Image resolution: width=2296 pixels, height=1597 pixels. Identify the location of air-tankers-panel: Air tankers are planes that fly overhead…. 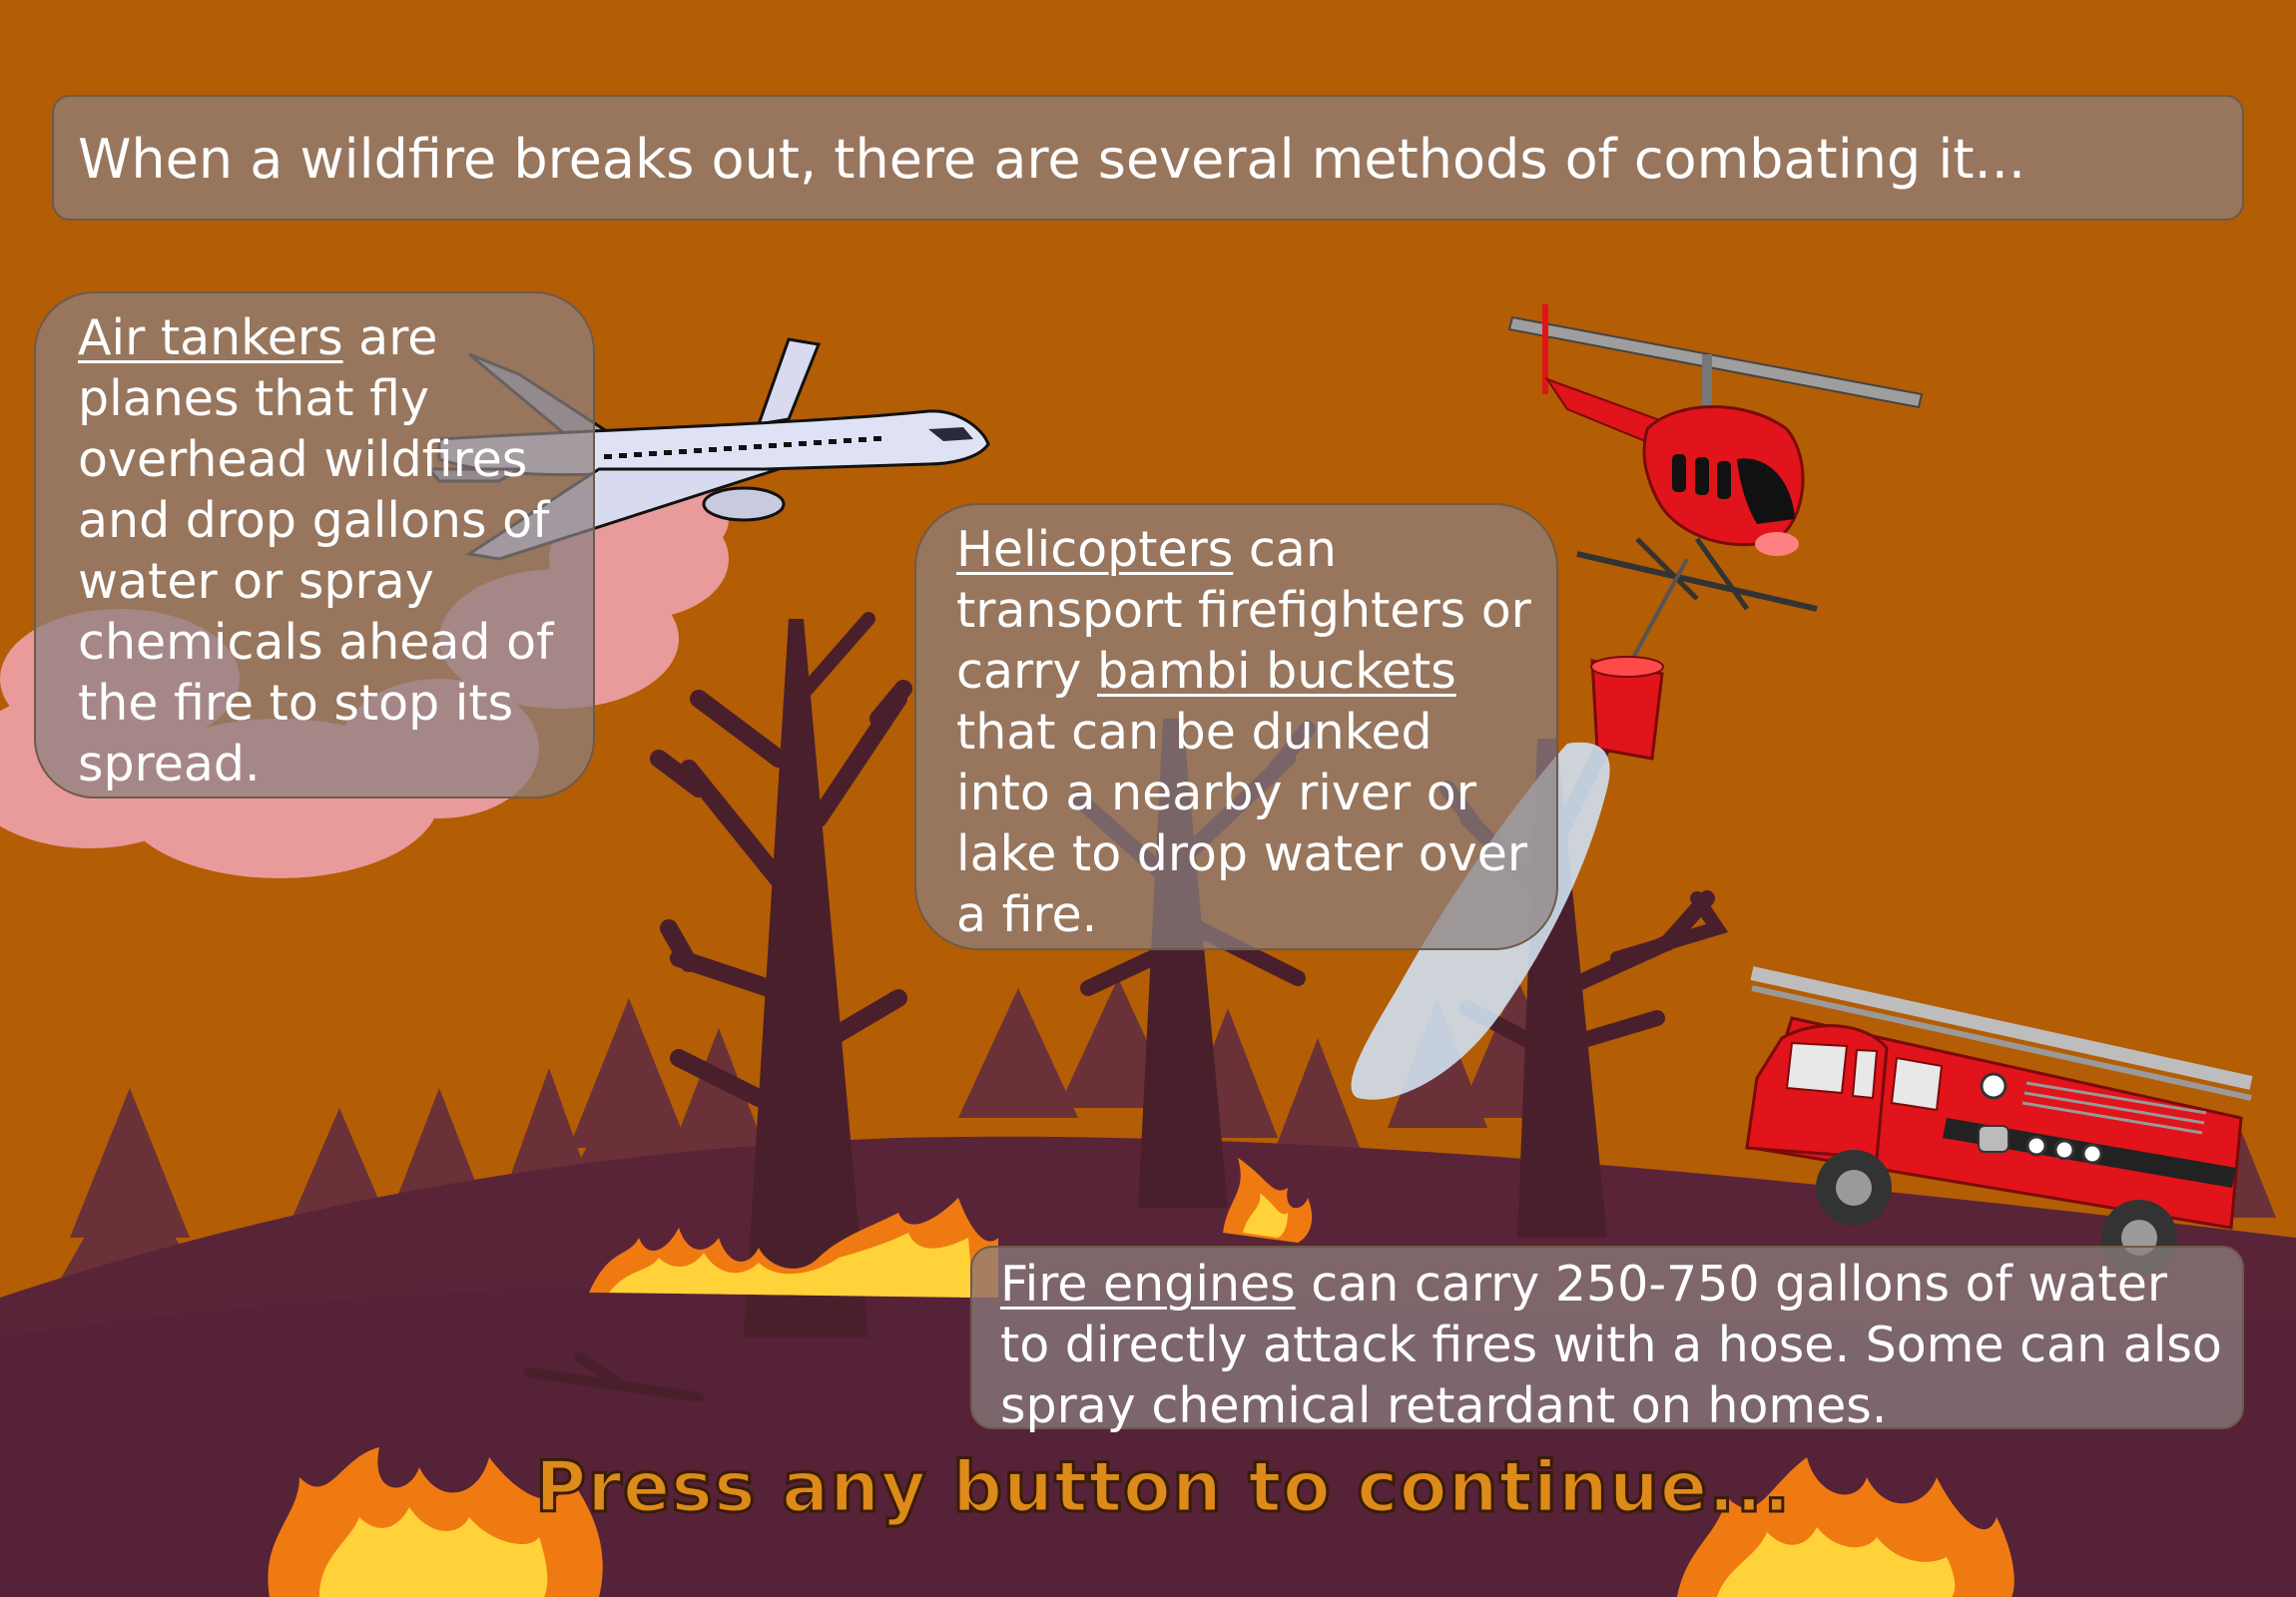
(315, 544).